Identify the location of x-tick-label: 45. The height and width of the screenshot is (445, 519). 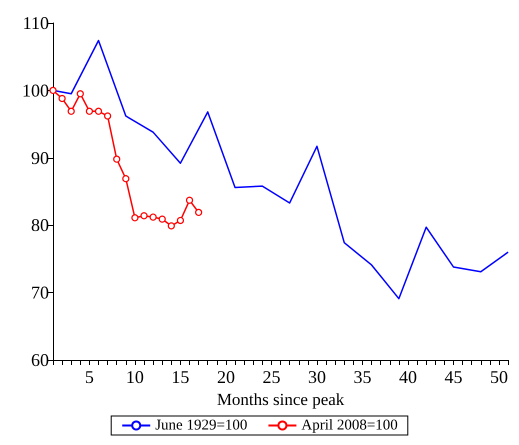
(453, 377).